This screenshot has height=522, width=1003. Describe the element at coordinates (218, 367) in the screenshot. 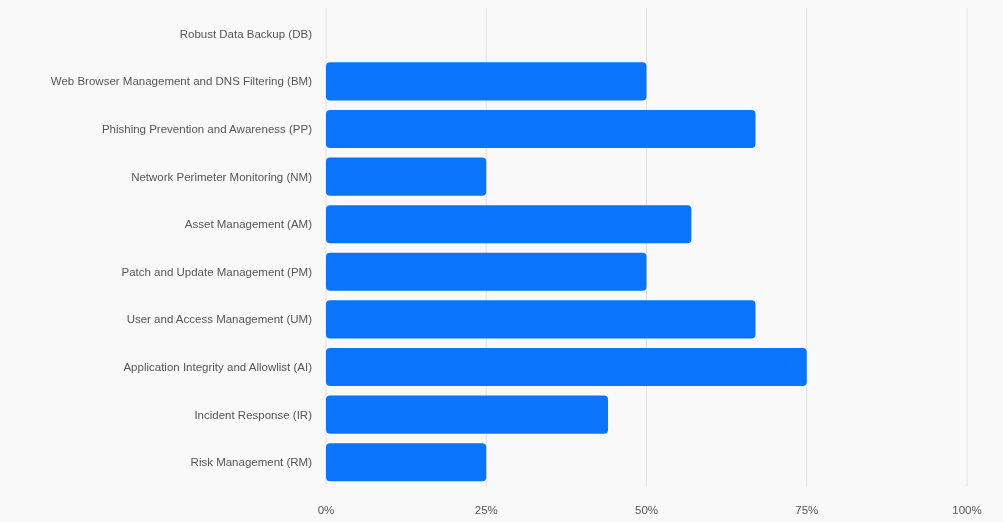

I see `y-tick-label: Application Integrity and Allowlist (AI)` at that location.